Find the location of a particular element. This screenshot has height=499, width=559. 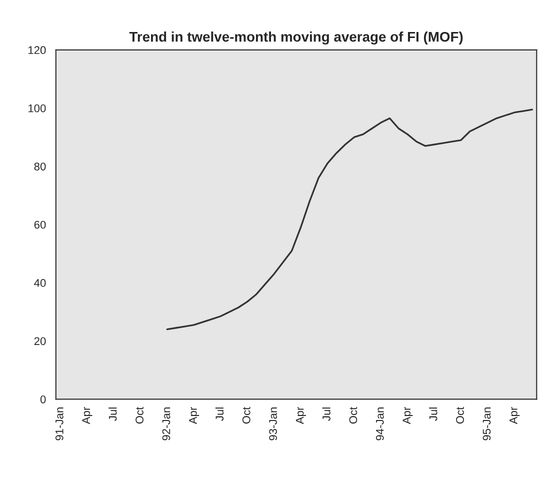

y-tick-label: 40 is located at coordinates (40, 283).